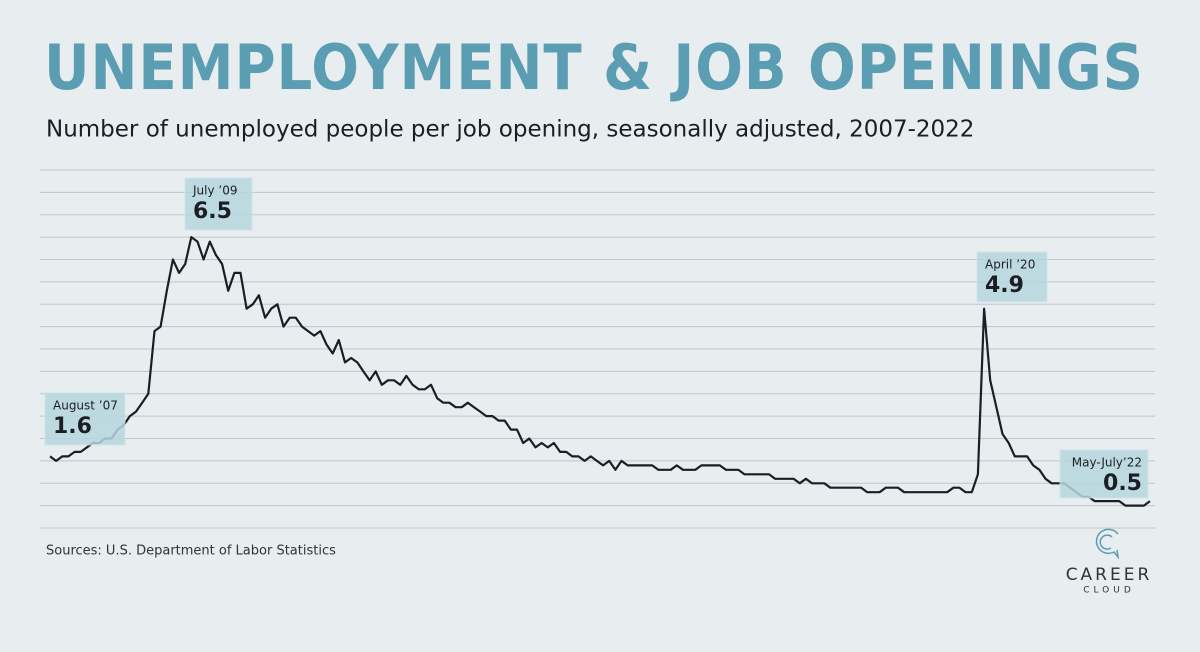 The height and width of the screenshot is (652, 1200). What do you see at coordinates (1109, 575) in the screenshot?
I see `logo-name: CAREER` at bounding box center [1109, 575].